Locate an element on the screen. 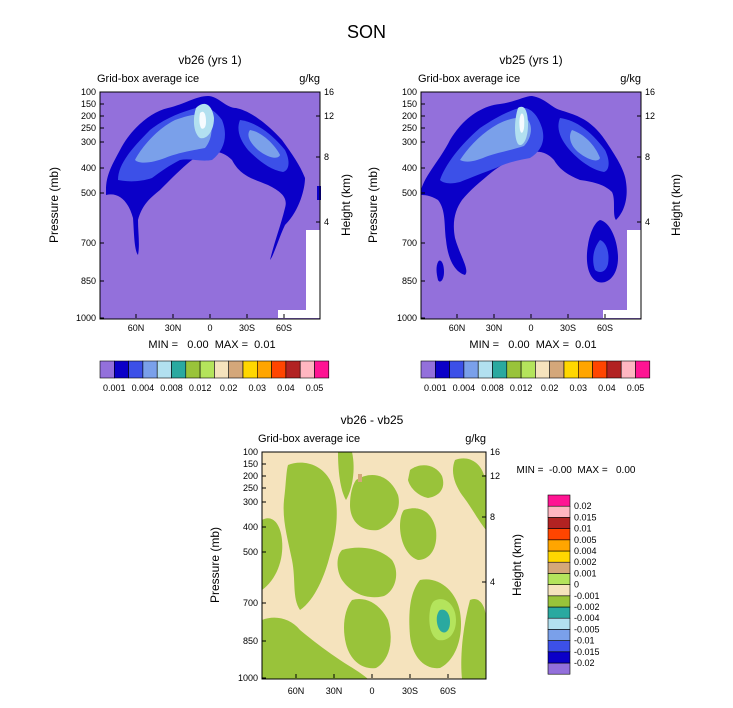 This screenshot has height=708, width=733. colorbar-tick-label: 0.008 is located at coordinates (171, 388).